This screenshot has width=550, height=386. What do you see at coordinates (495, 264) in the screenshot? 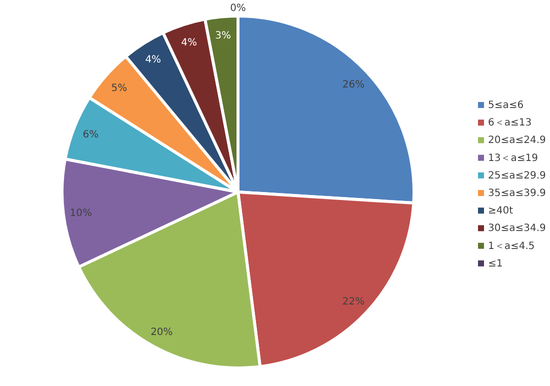
I see `legend-label: ≤1` at bounding box center [495, 264].